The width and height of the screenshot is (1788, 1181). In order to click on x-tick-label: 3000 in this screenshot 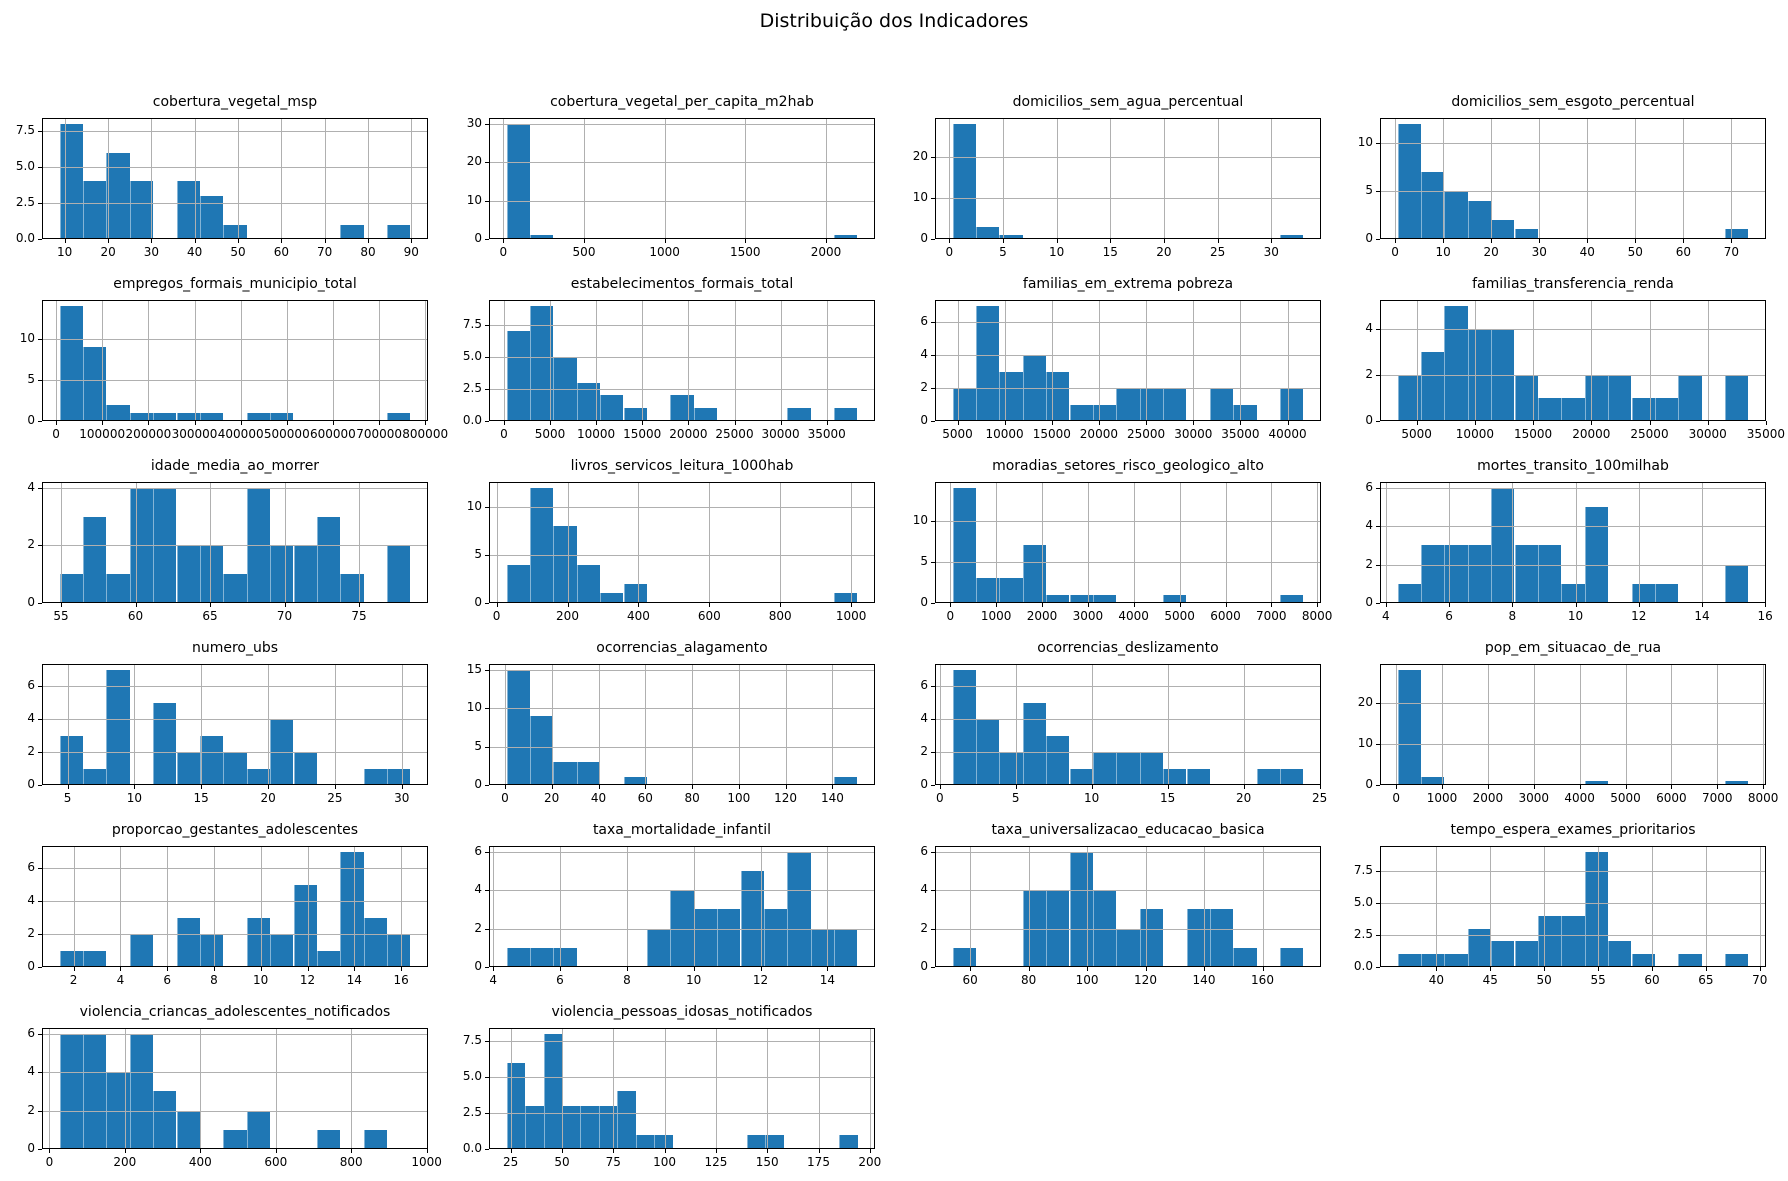, I will do `click(1088, 616)`.